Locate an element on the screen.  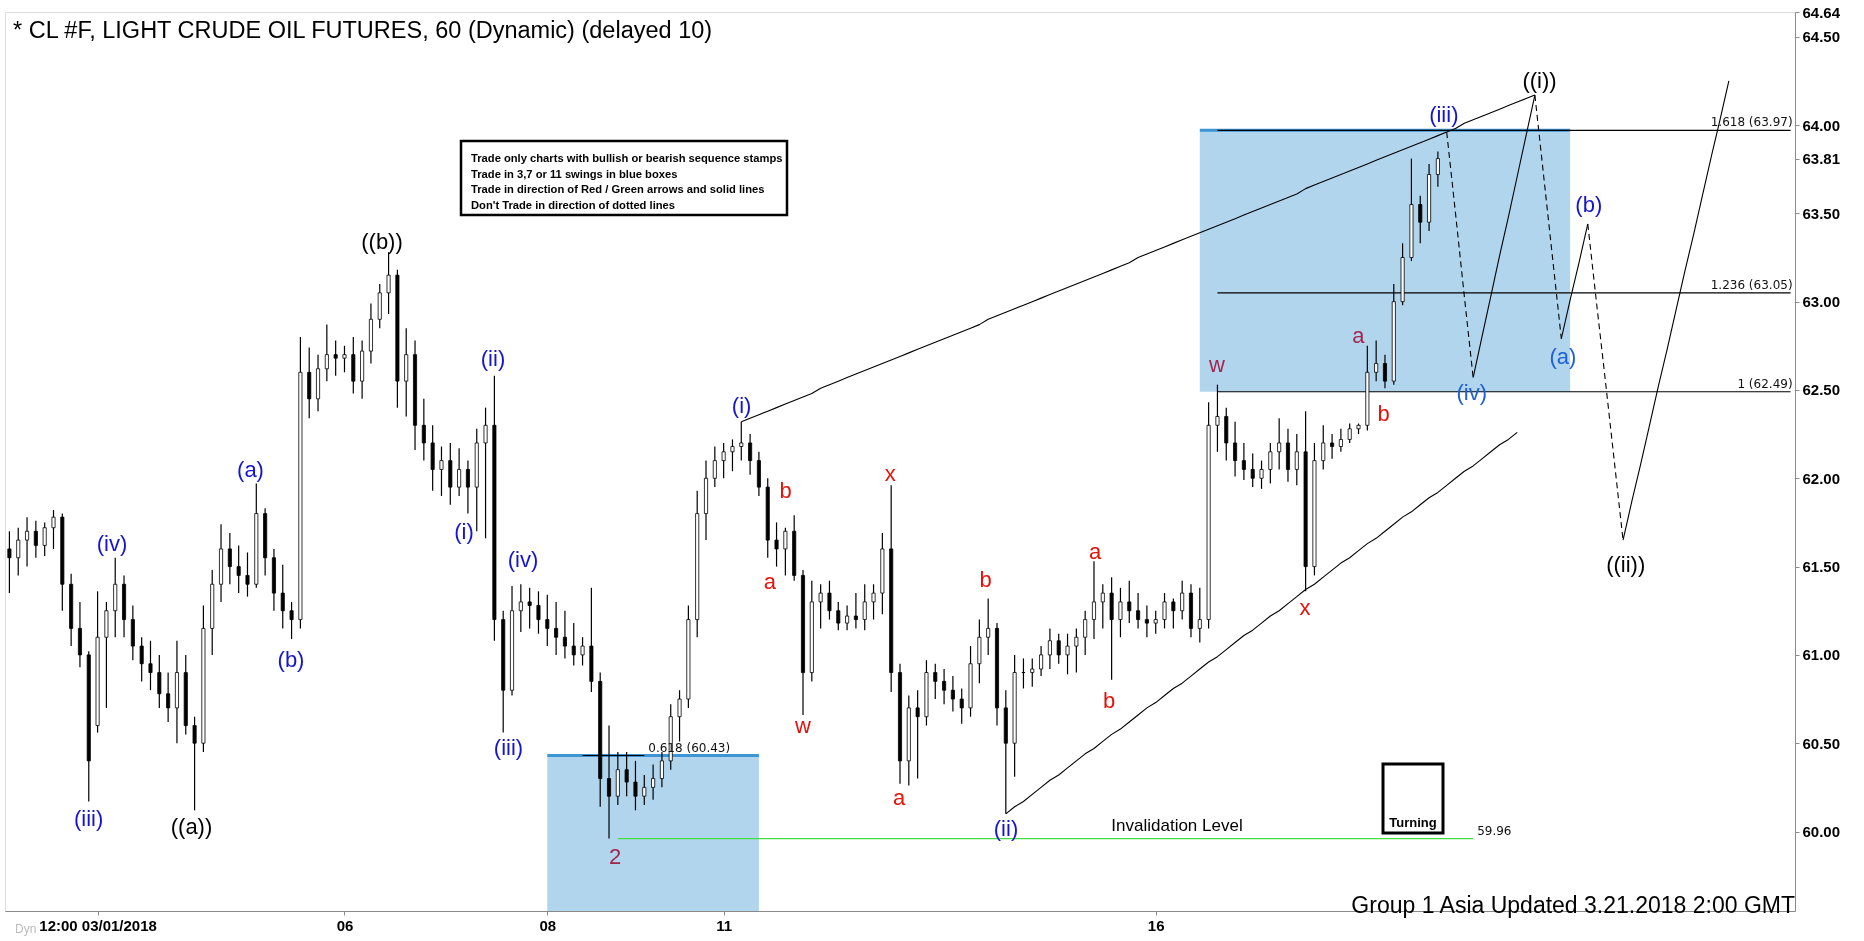
annotation: ((a)) is located at coordinates (191, 826).